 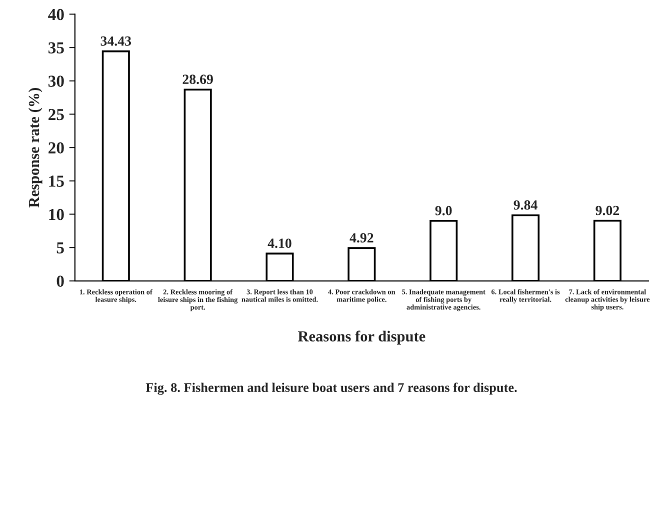 What do you see at coordinates (362, 238) in the screenshot?
I see `data-label: 4.92` at bounding box center [362, 238].